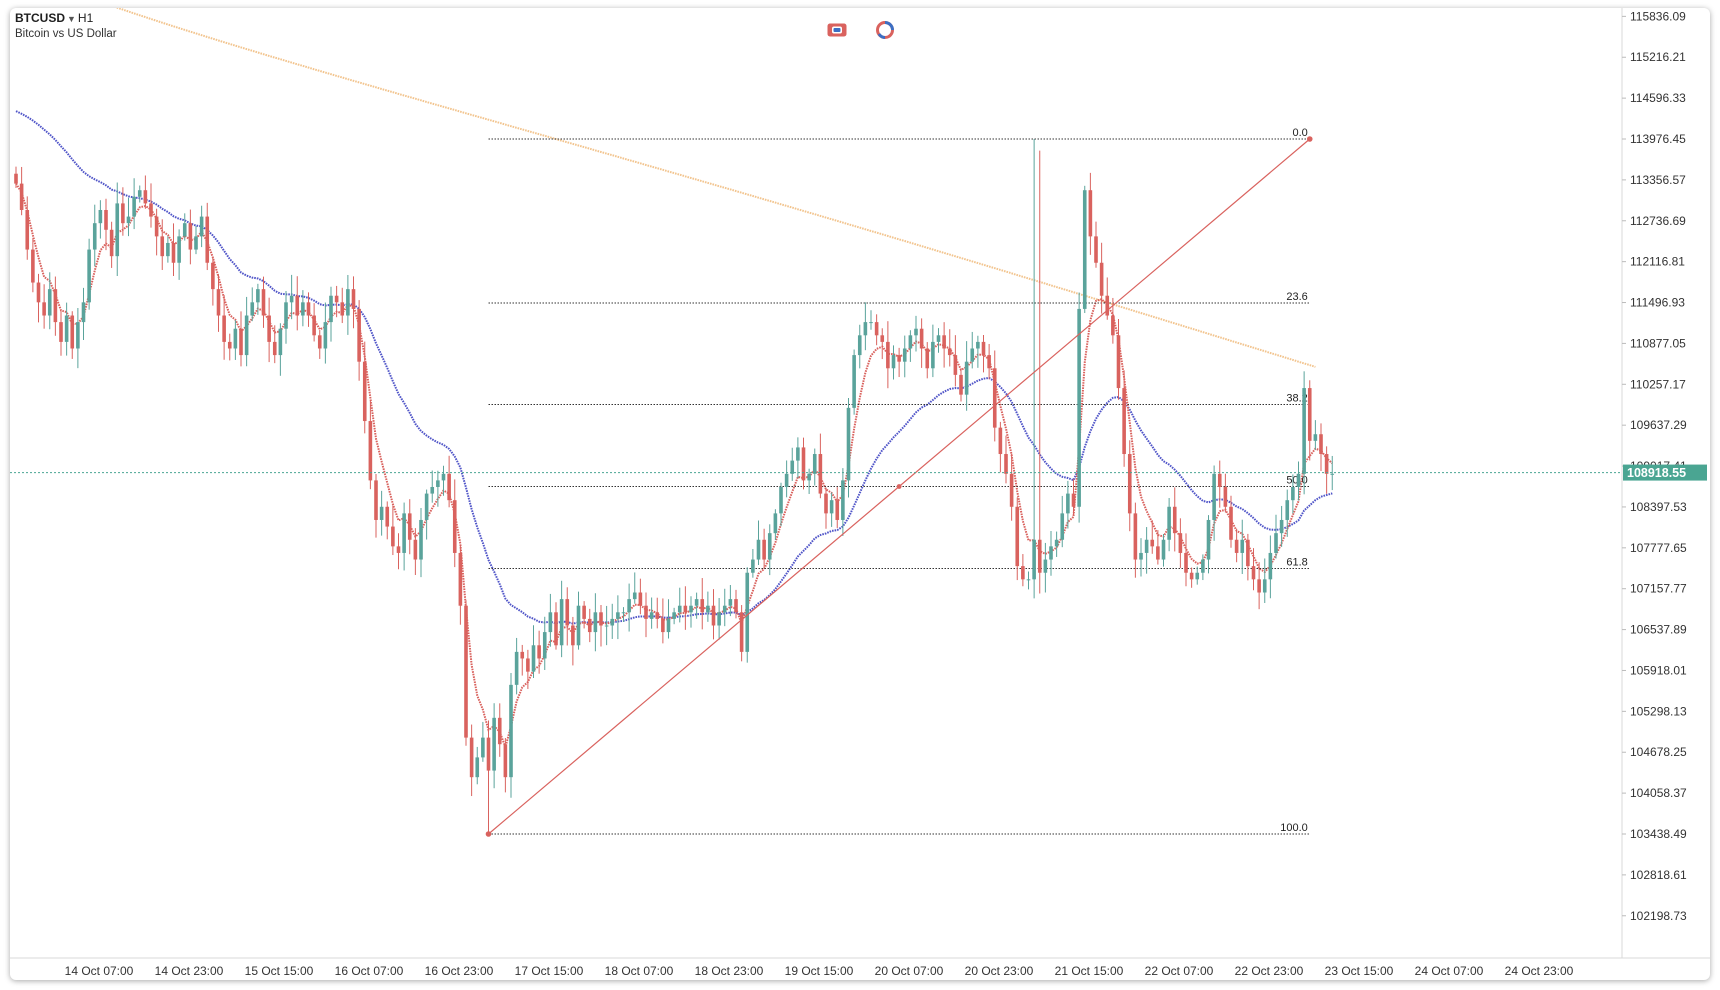 The width and height of the screenshot is (1720, 990). Describe the element at coordinates (1658, 875) in the screenshot. I see `price-tick-label: 102818.61` at that location.